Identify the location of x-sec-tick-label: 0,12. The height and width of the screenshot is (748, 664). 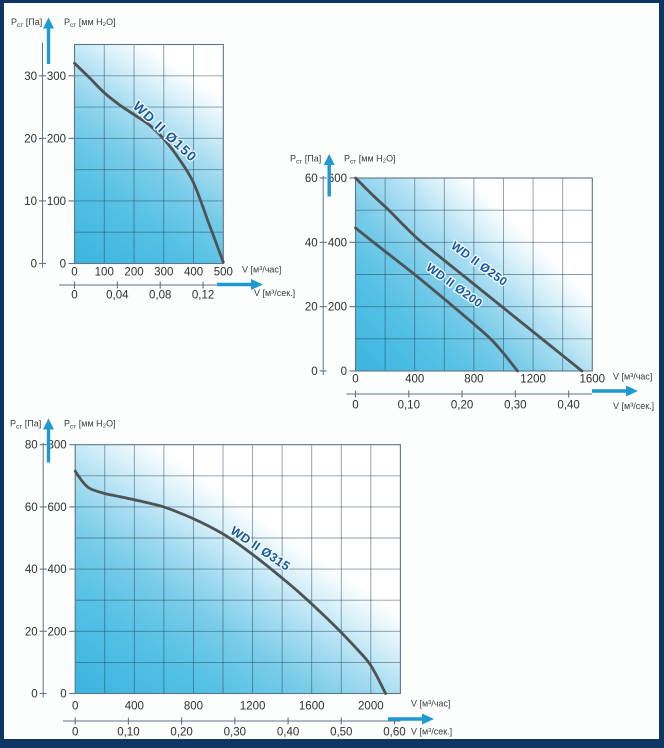
(203, 296).